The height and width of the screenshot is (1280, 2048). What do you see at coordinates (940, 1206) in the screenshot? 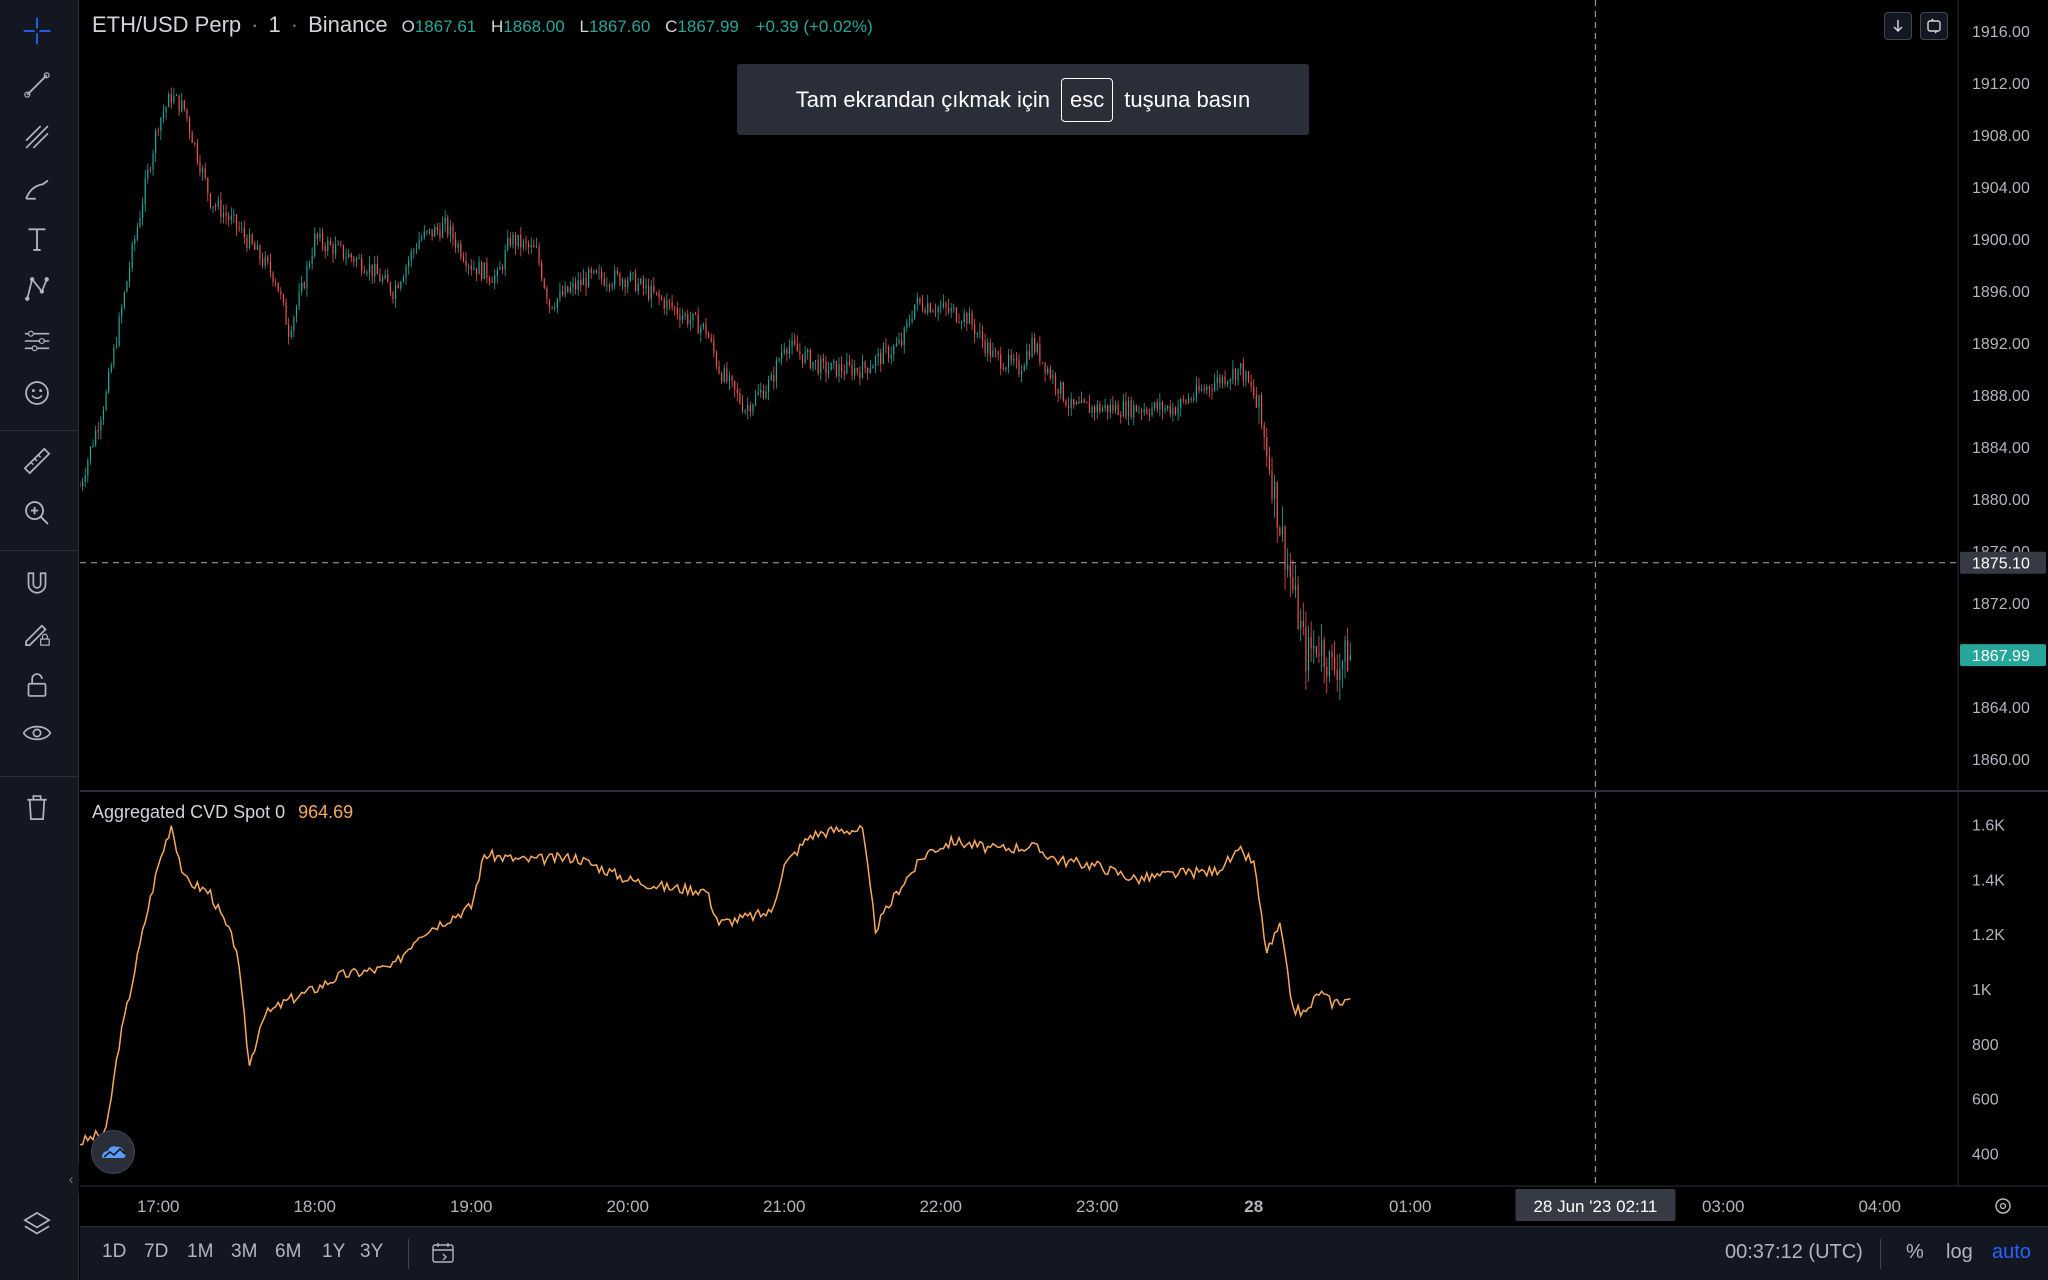
I see `time-tick-label: 22:00` at bounding box center [940, 1206].